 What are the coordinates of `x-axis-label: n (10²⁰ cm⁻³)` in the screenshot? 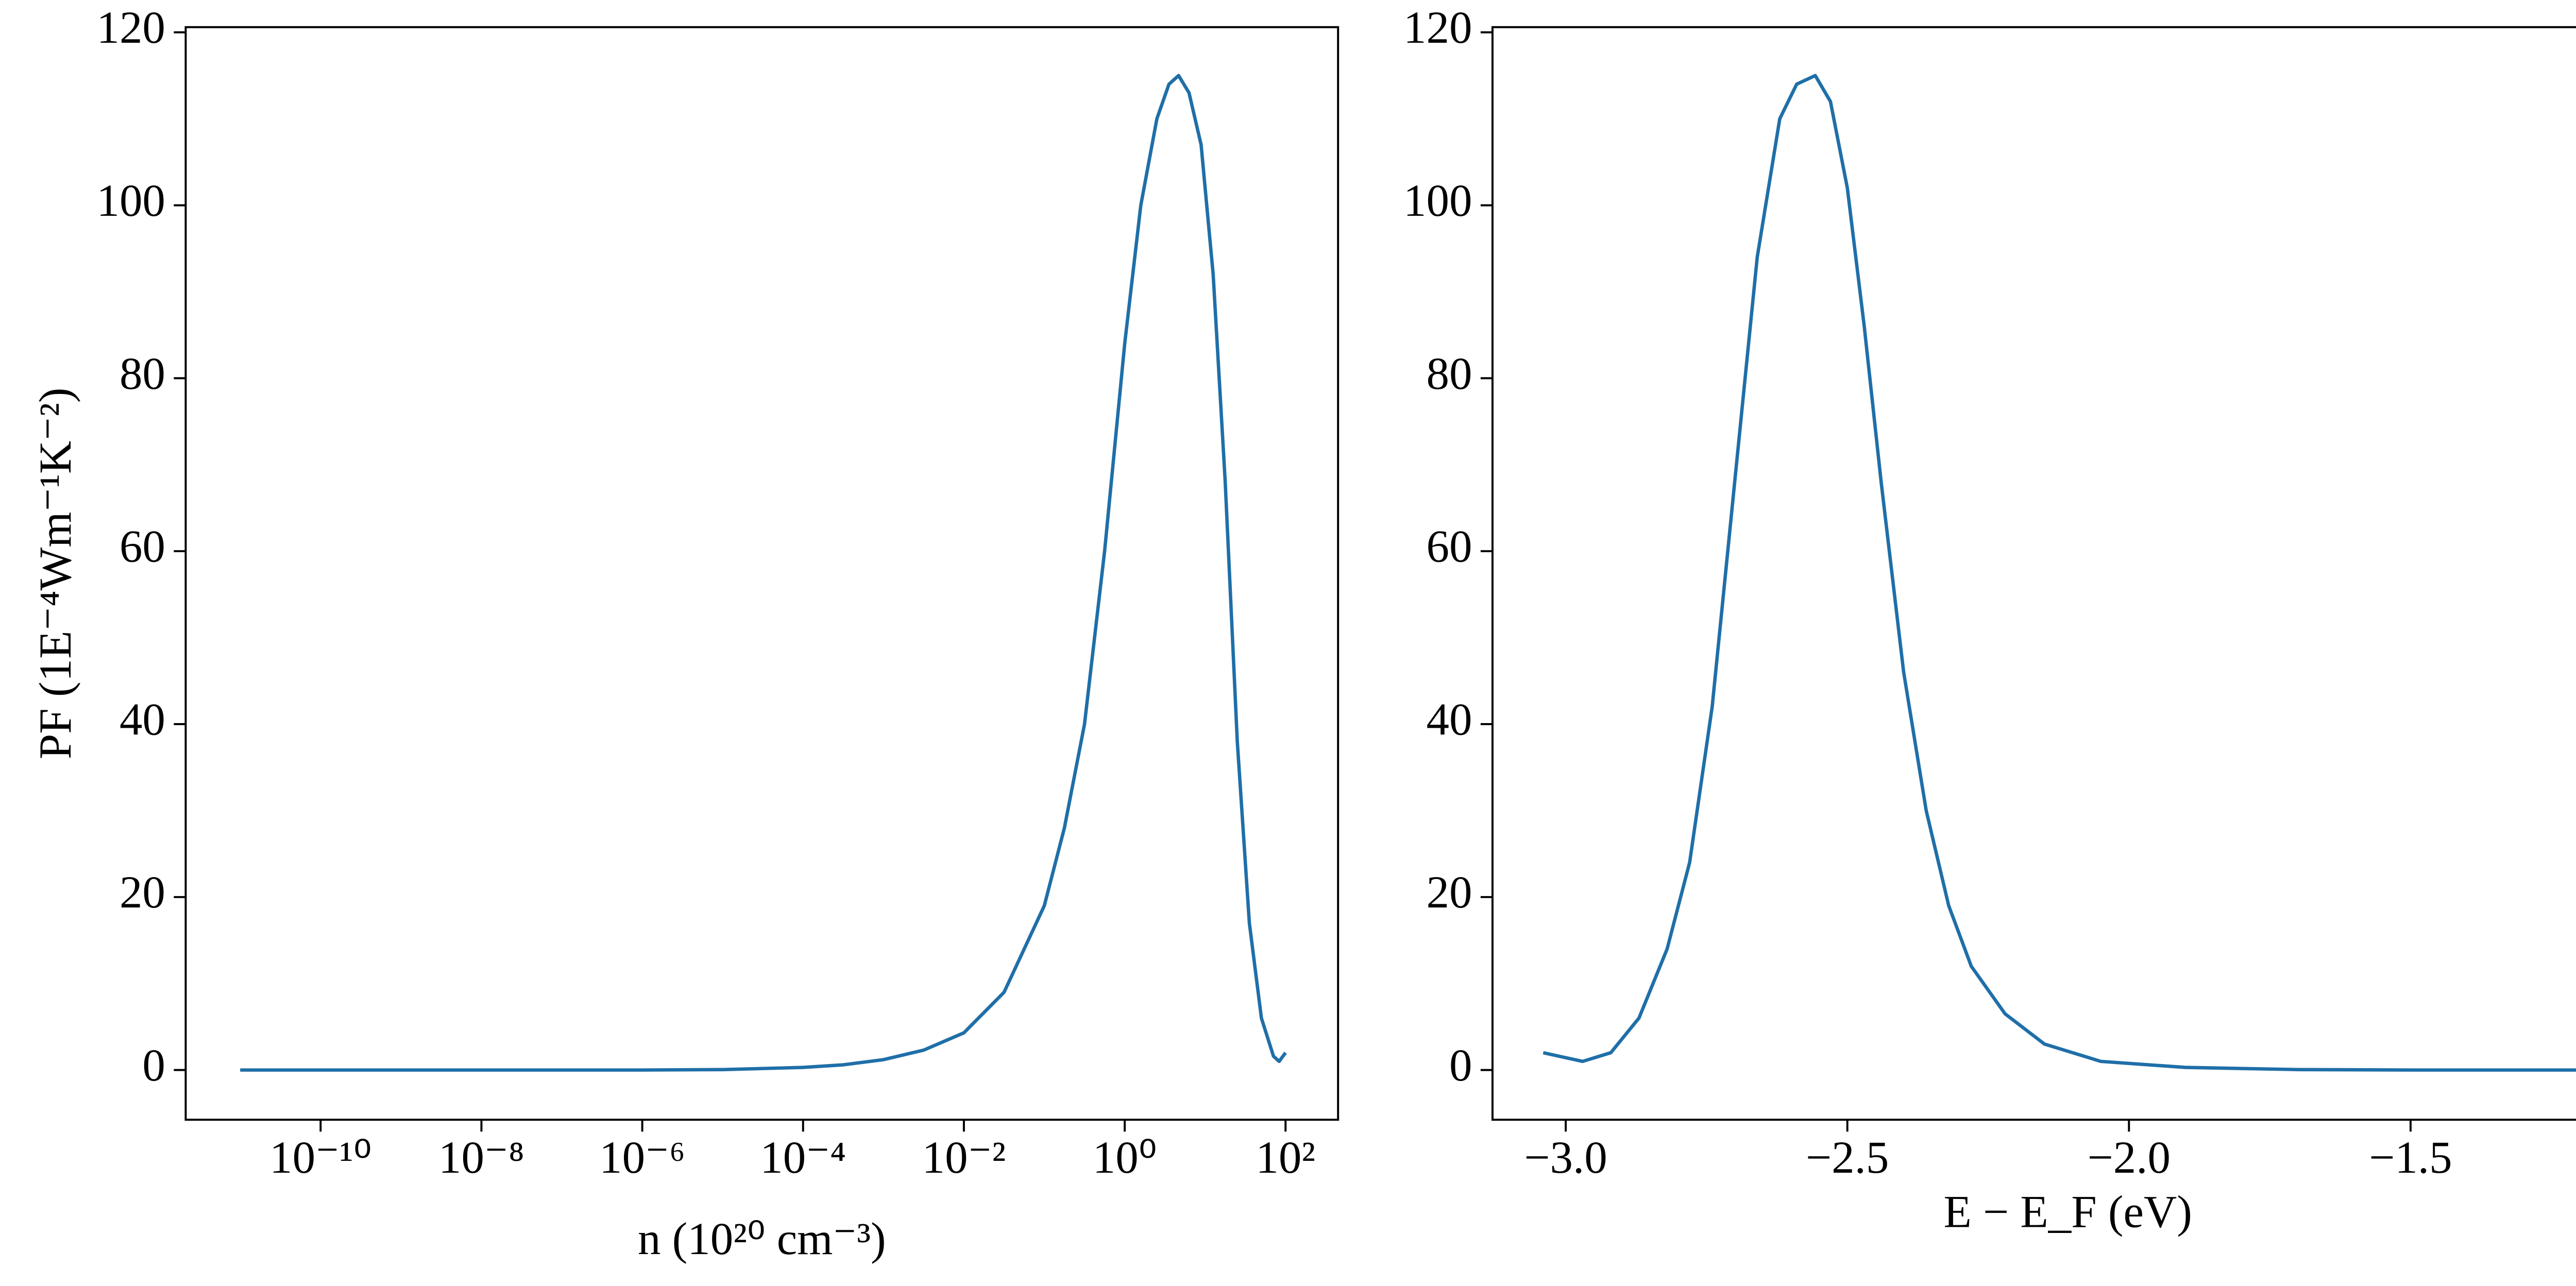 It's located at (762, 1239).